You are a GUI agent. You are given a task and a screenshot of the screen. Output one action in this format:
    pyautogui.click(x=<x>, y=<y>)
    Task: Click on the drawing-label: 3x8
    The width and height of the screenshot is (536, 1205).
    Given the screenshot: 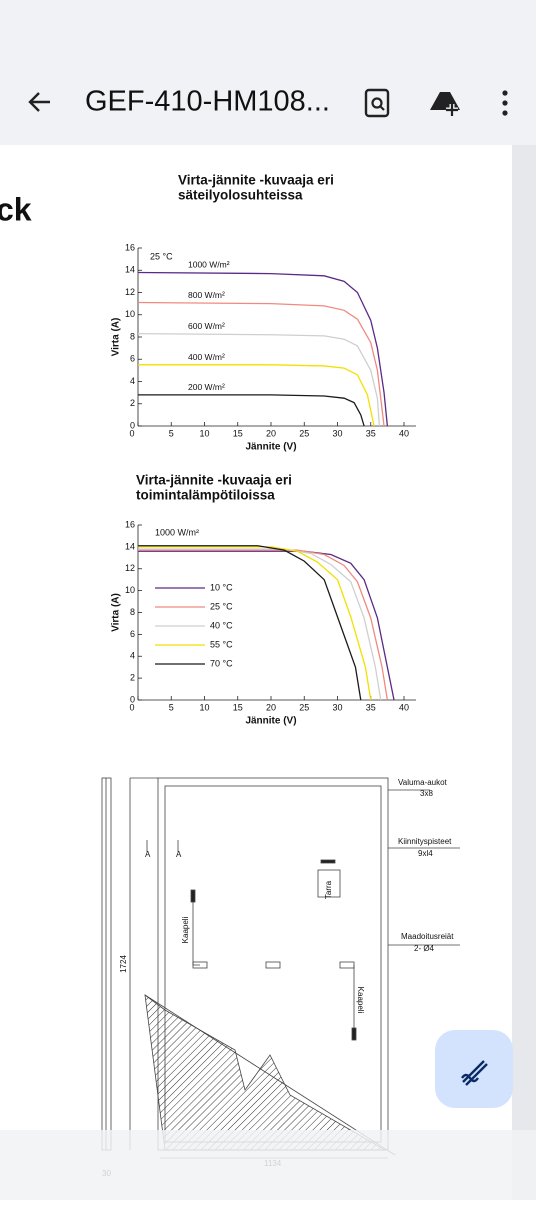 What is the action you would take?
    pyautogui.click(x=426, y=793)
    